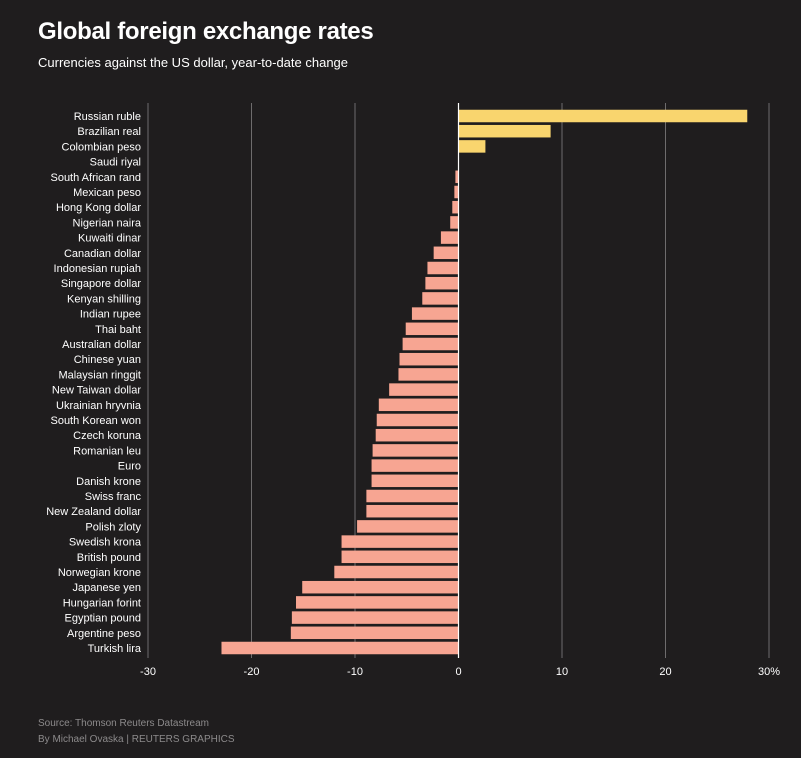  Describe the element at coordinates (252, 672) in the screenshot. I see `x-tick-label: -20` at that location.